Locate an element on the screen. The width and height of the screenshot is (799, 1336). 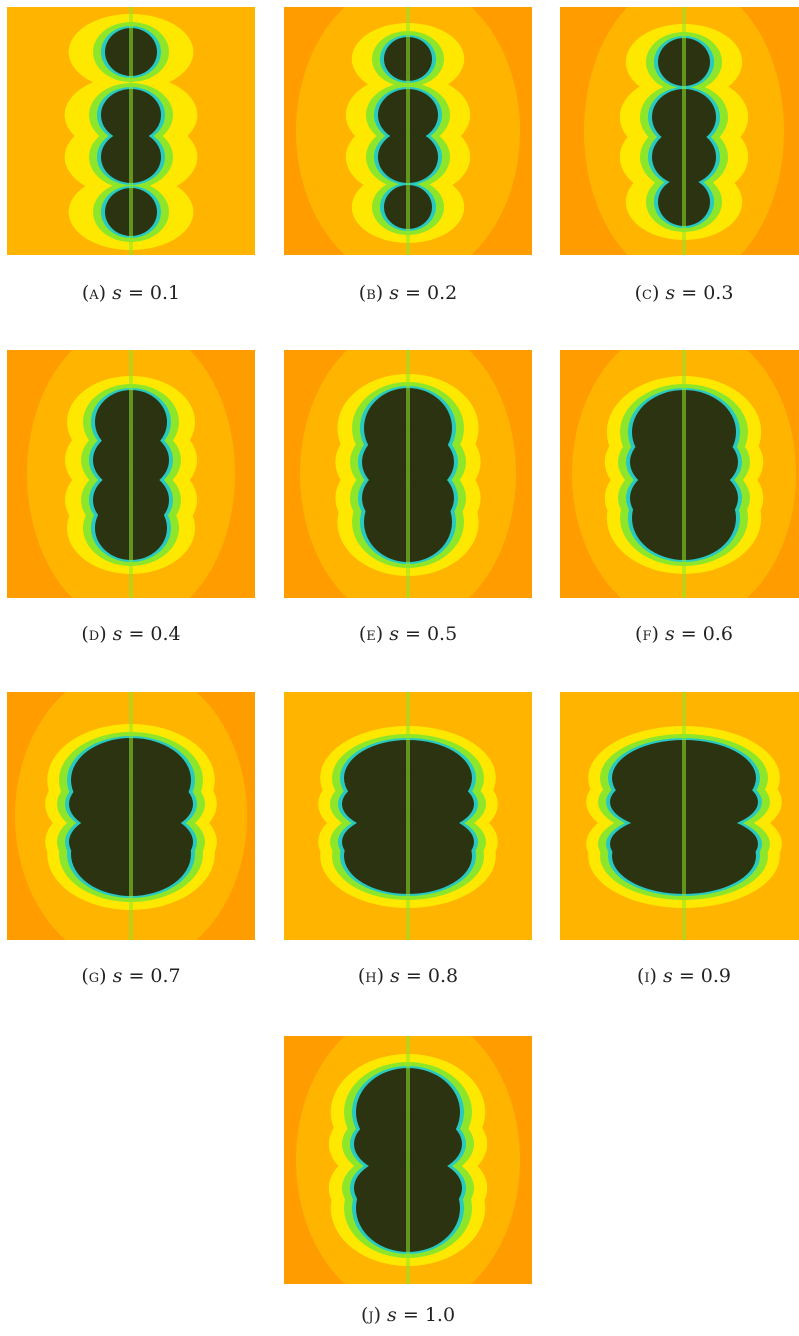
fractal-image-g is located at coordinates (131, 816).